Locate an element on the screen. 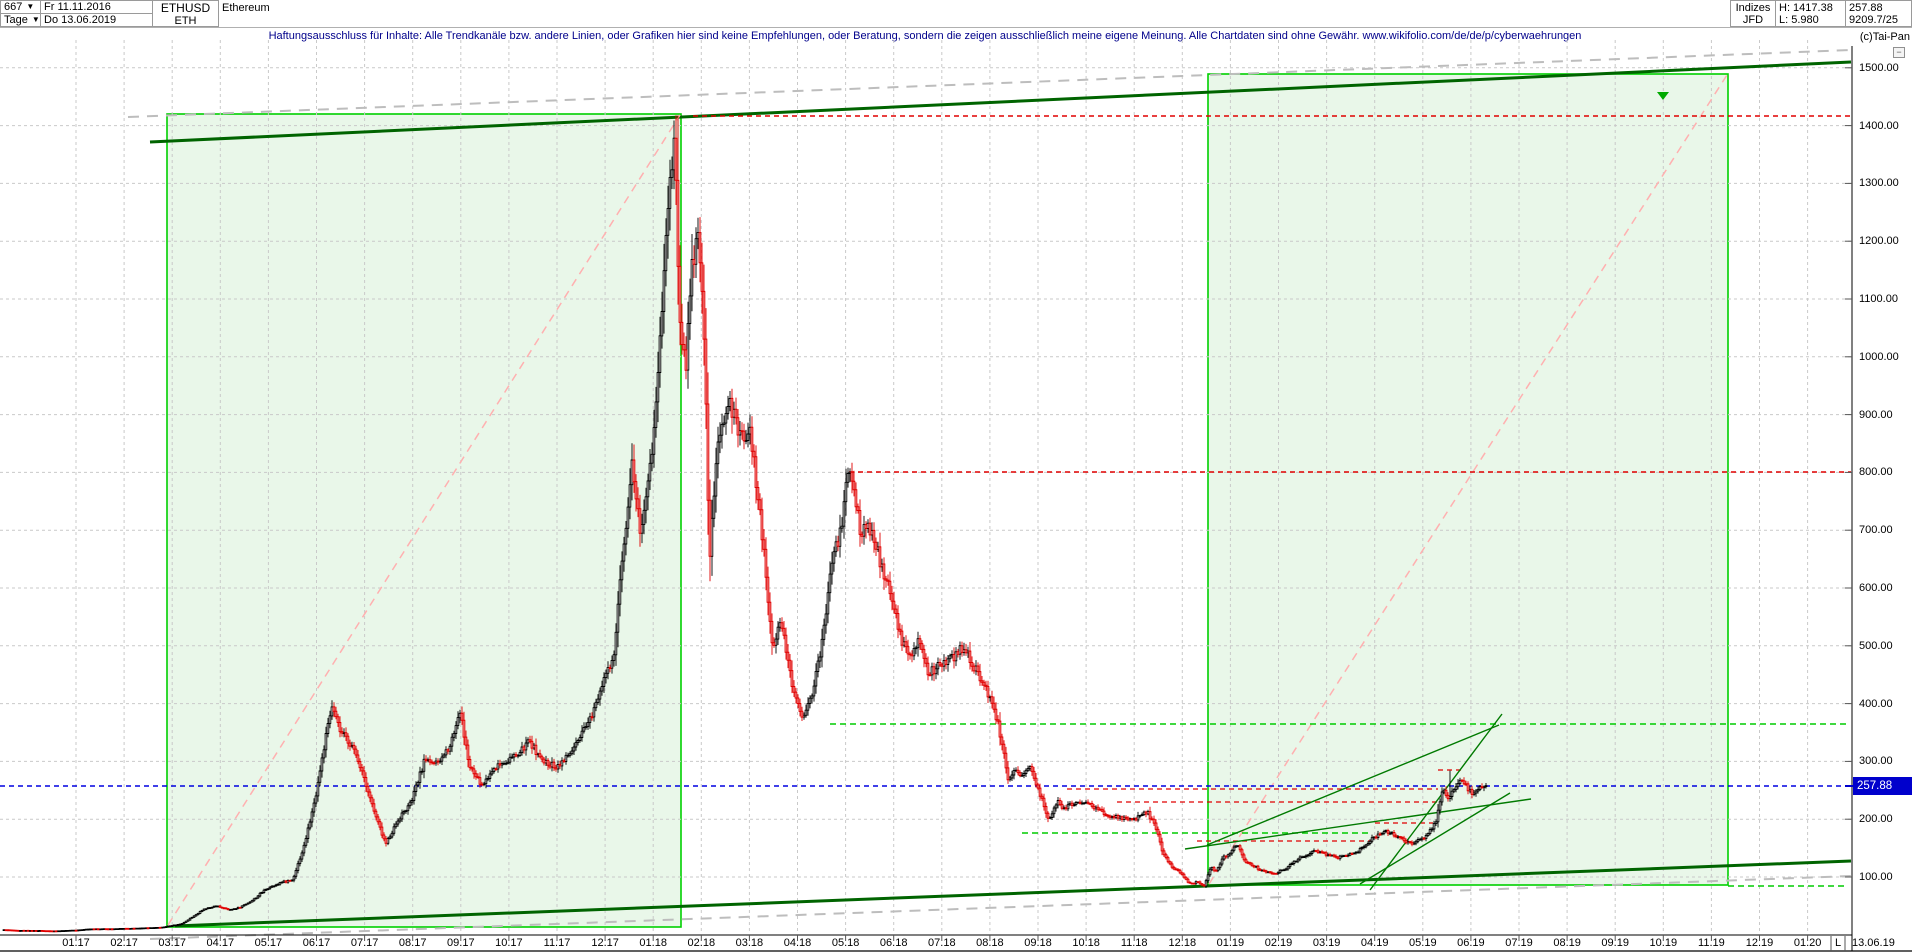 The image size is (1912, 952). x-axis-month-label: 04.18 is located at coordinates (797, 943).